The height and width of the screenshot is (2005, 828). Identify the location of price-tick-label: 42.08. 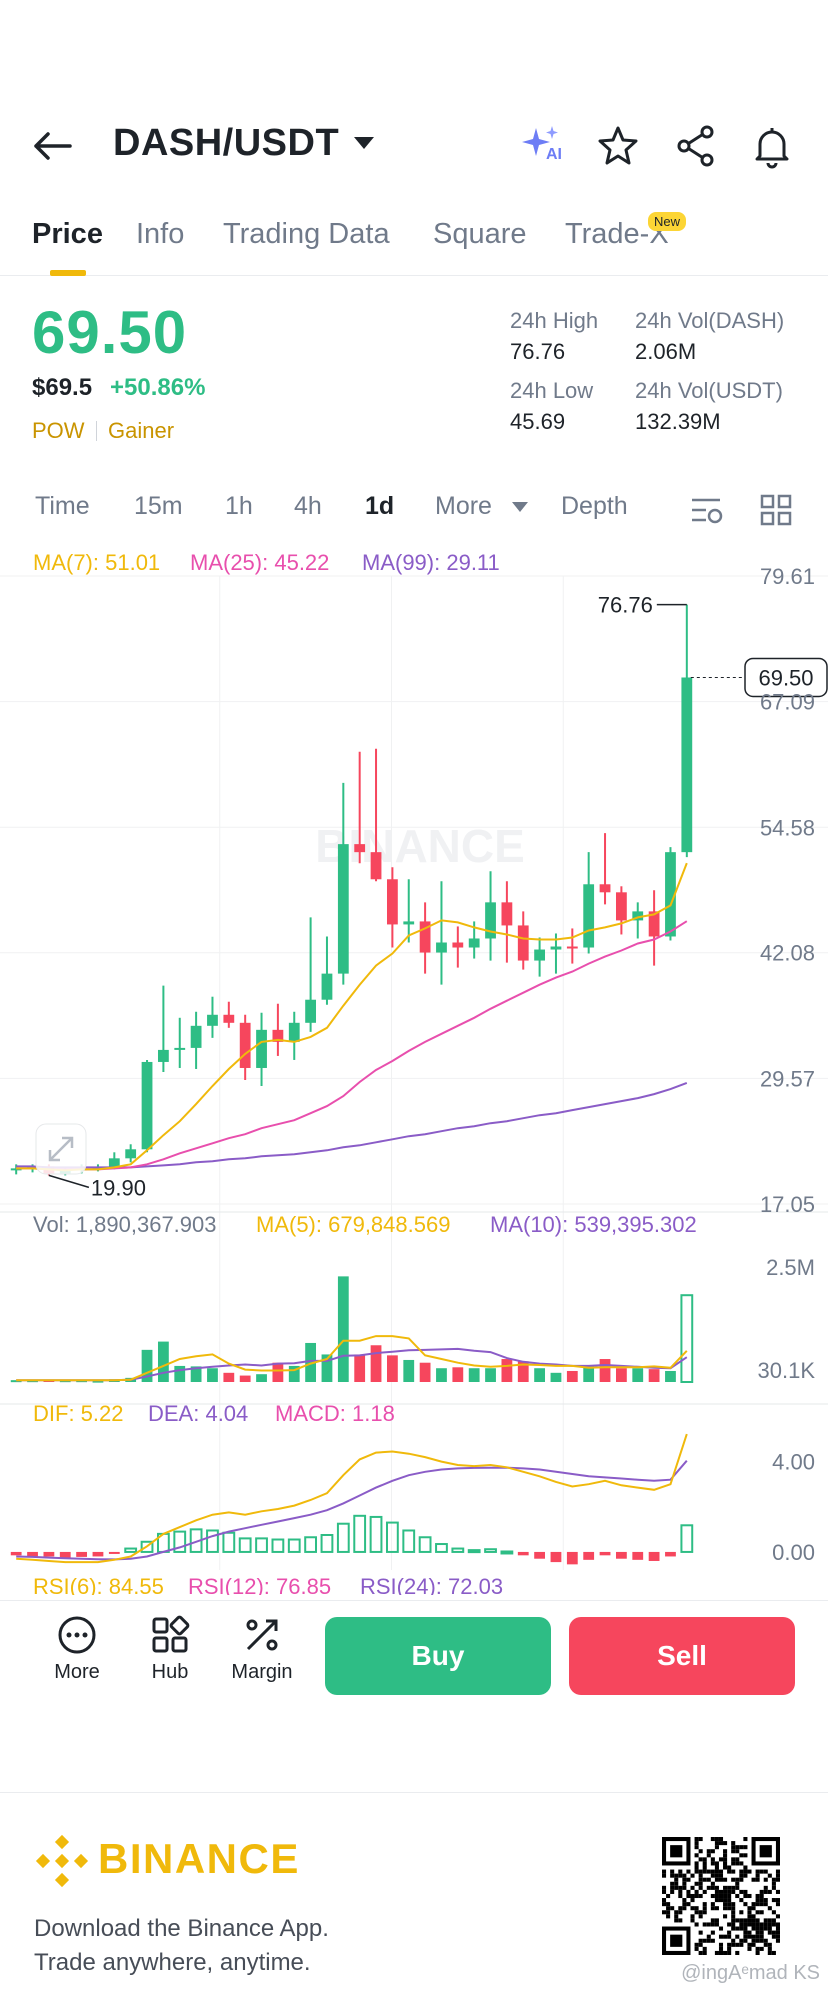
(787, 953).